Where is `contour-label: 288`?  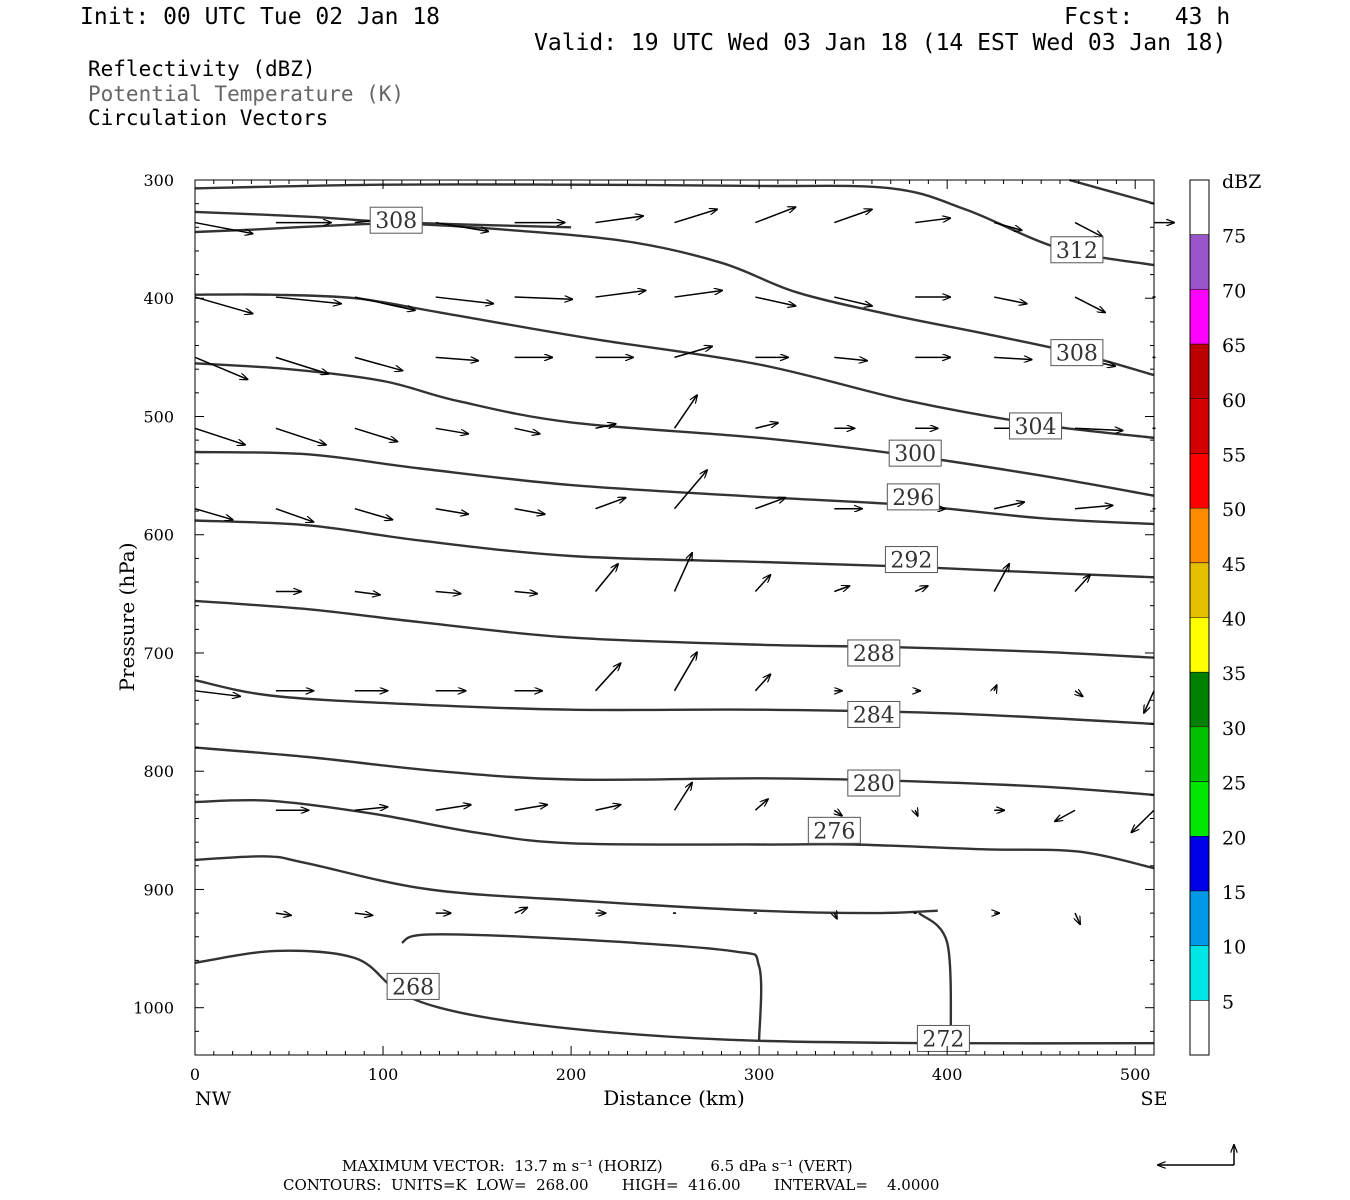
contour-label: 288 is located at coordinates (874, 654).